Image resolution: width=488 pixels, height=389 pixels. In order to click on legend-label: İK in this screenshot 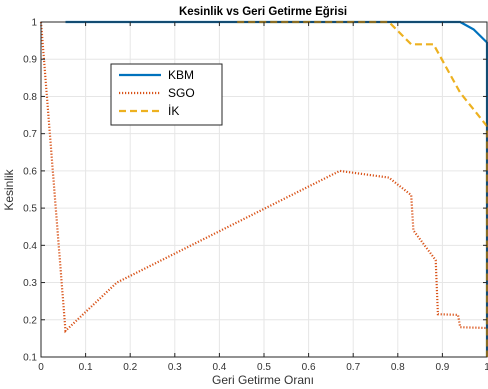, I will do `click(173, 111)`.